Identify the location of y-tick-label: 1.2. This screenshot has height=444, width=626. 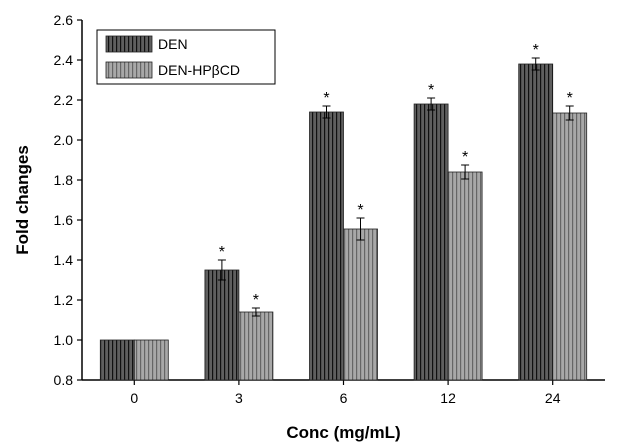
(64, 300).